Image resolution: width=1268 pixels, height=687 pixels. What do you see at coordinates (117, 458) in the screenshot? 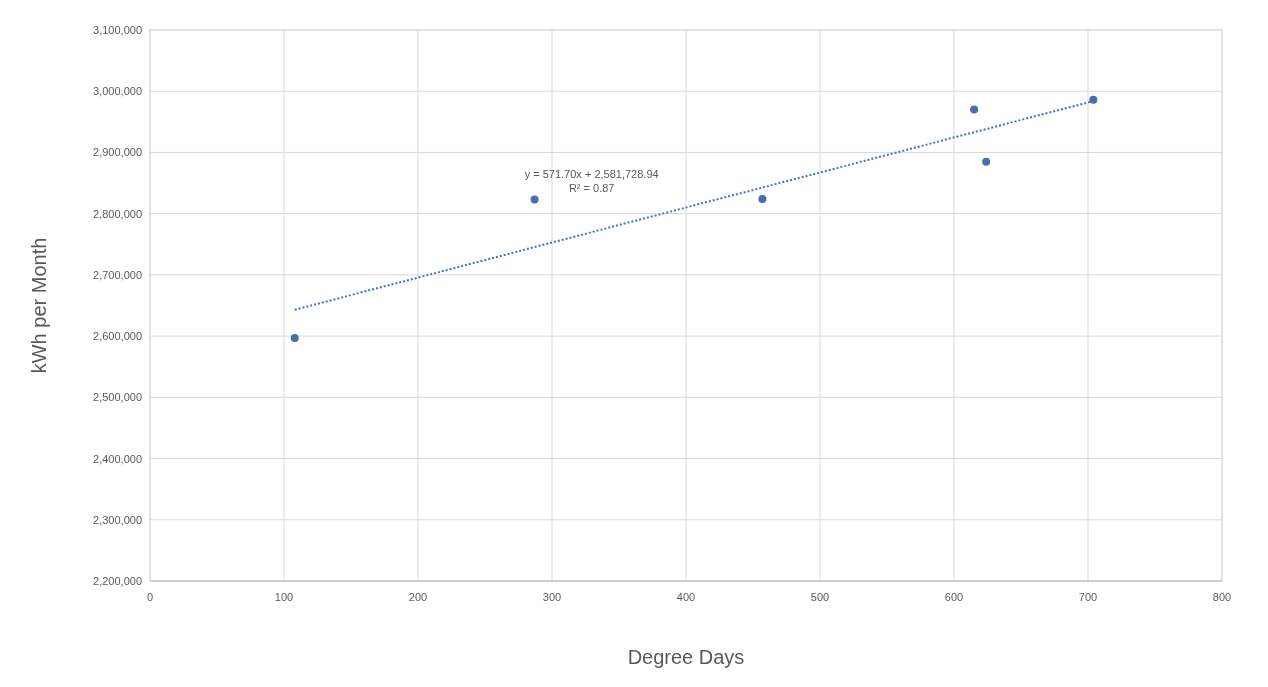
I see `y-tick-label: 2,400,000` at bounding box center [117, 458].